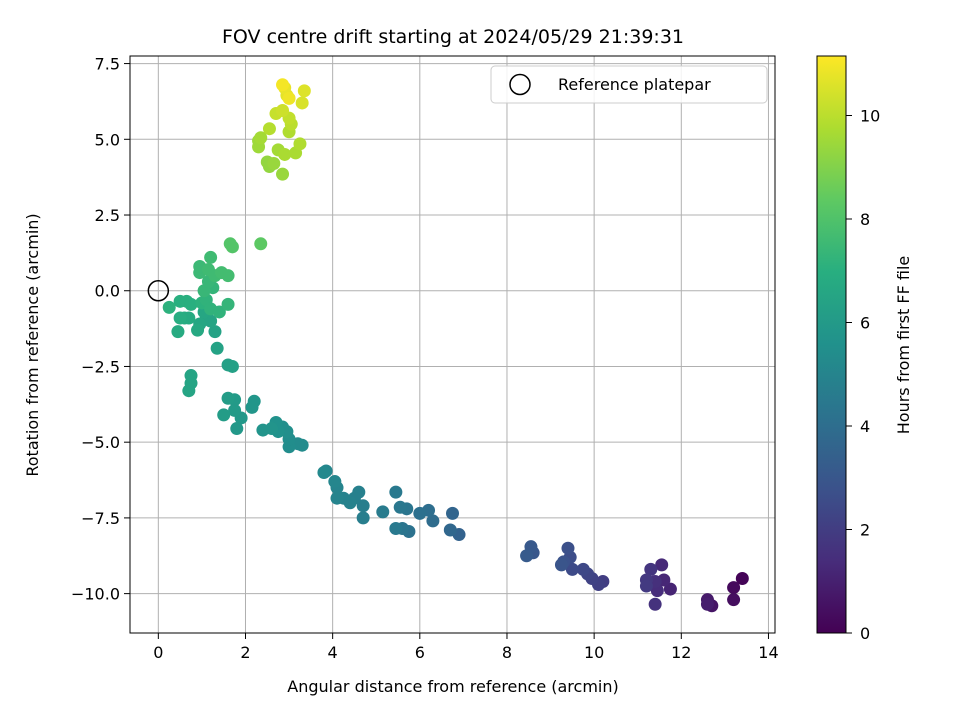 Image resolution: width=960 pixels, height=720 pixels. I want to click on colorbar-tick-label: 0, so click(865, 633).